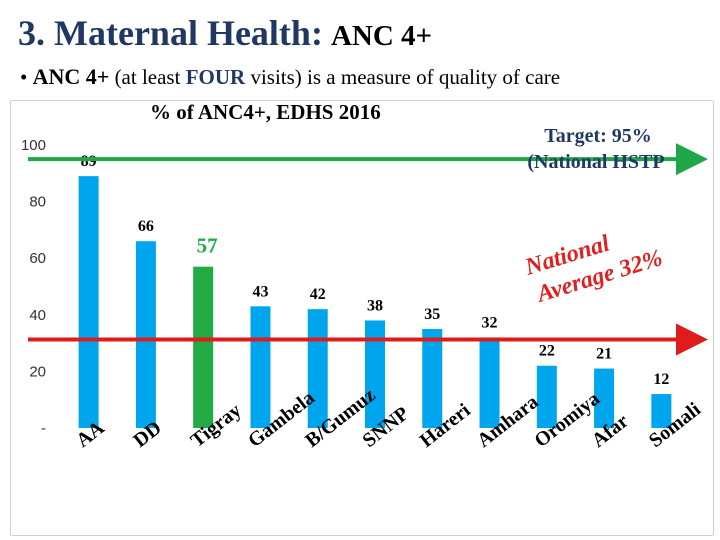 This screenshot has height=540, width=720. What do you see at coordinates (207, 246) in the screenshot?
I see `data-label: 57` at bounding box center [207, 246].